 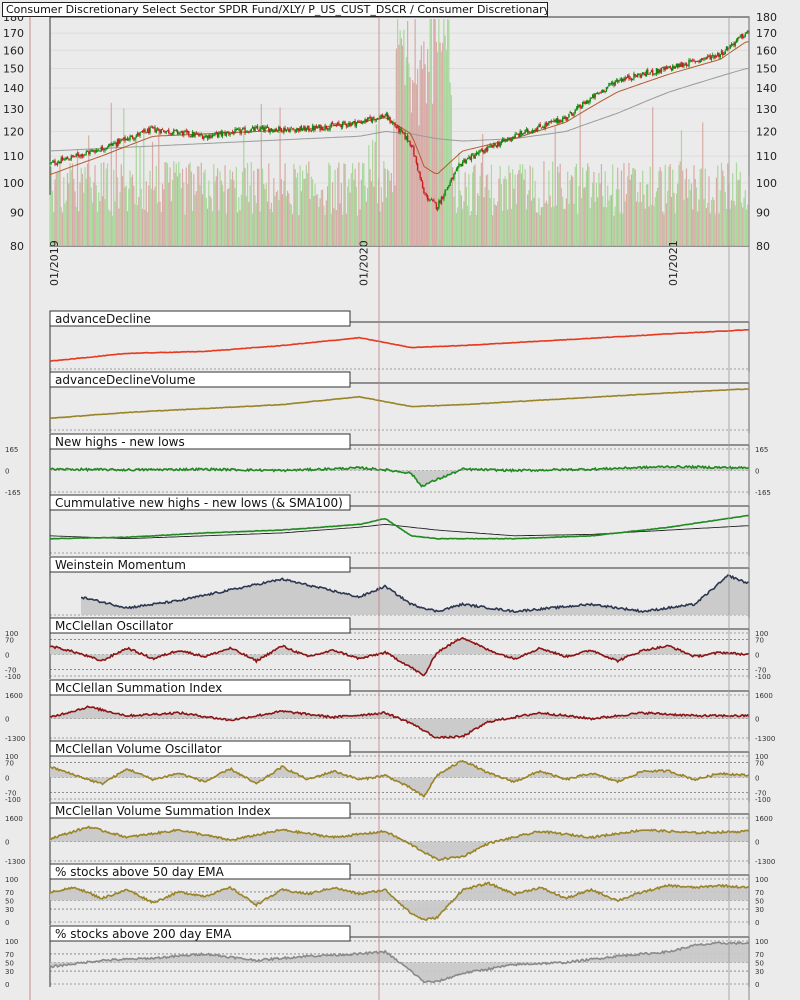 I want to click on panel-tick-right: -100, so click(x=763, y=677).